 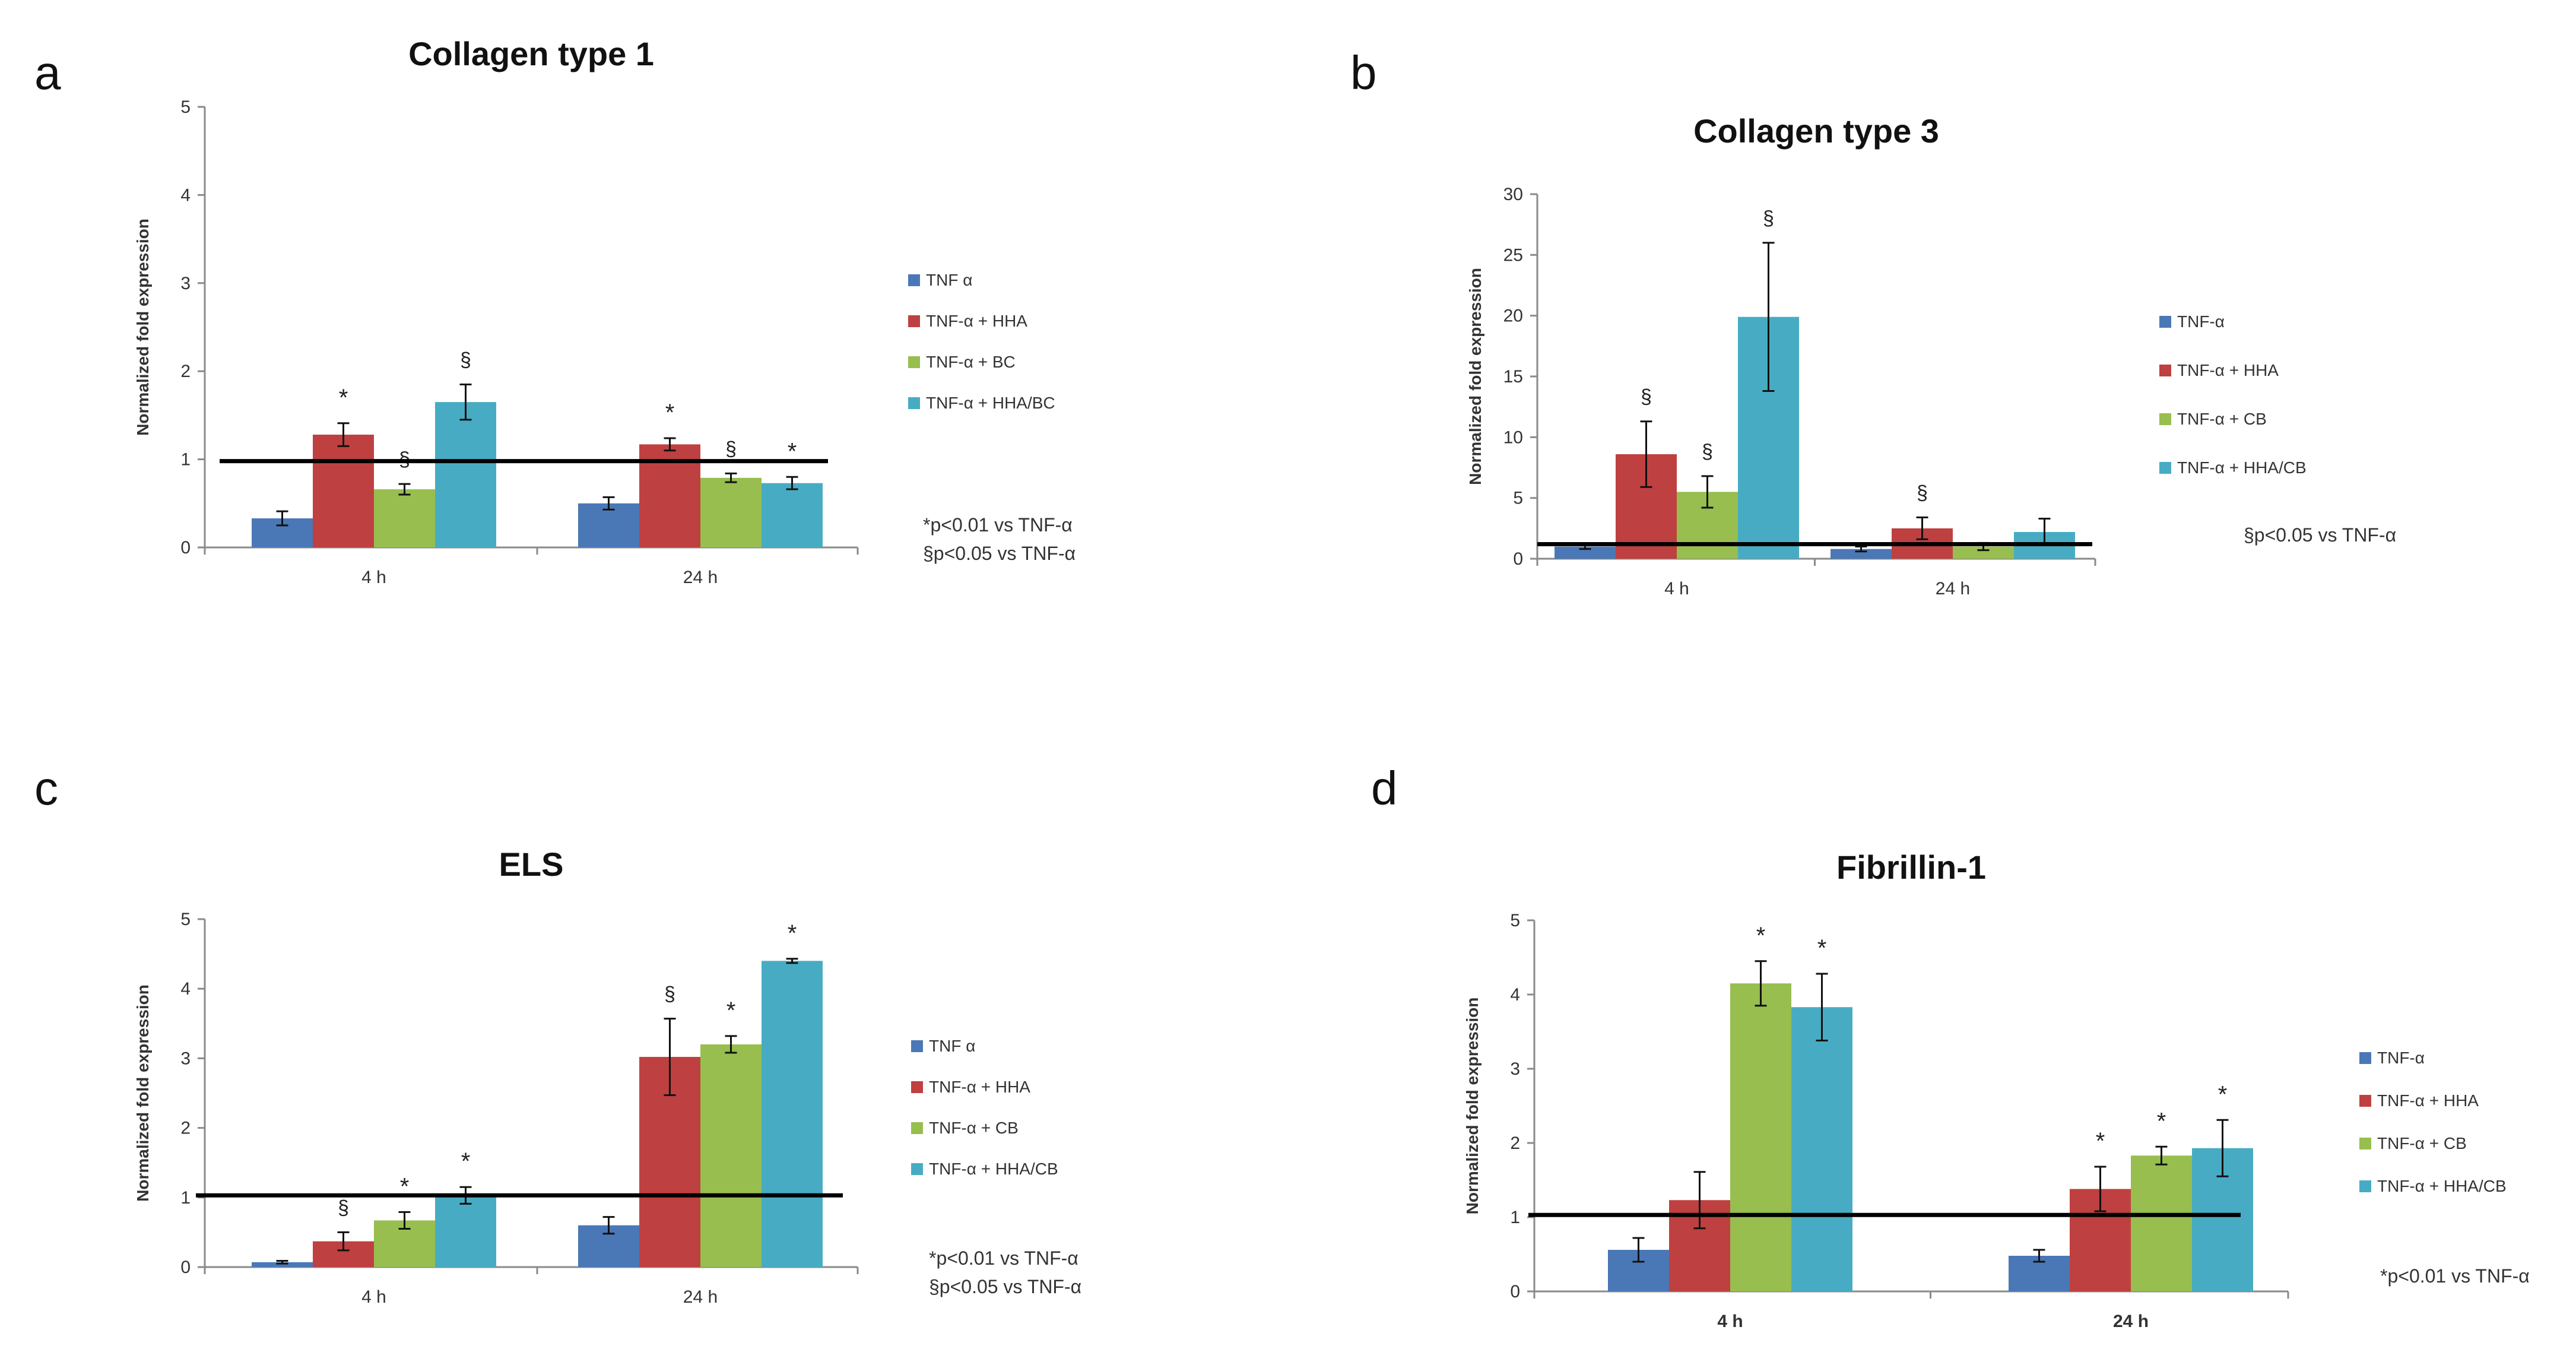 What do you see at coordinates (990, 403) in the screenshot?
I see `legend-label: TNF-α + HHA/BC` at bounding box center [990, 403].